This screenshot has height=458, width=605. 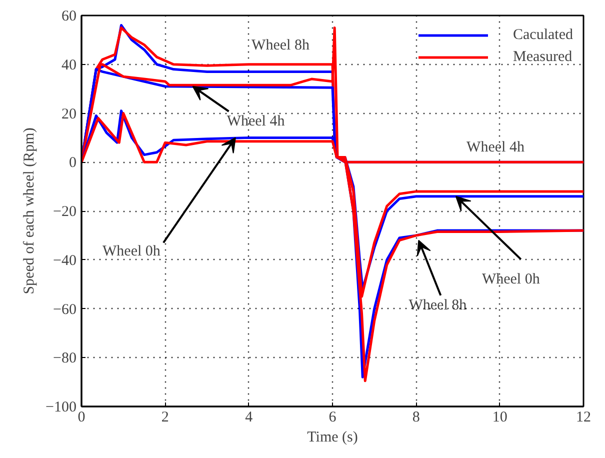 What do you see at coordinates (65, 310) in the screenshot?
I see `y-tick-label: −60` at bounding box center [65, 310].